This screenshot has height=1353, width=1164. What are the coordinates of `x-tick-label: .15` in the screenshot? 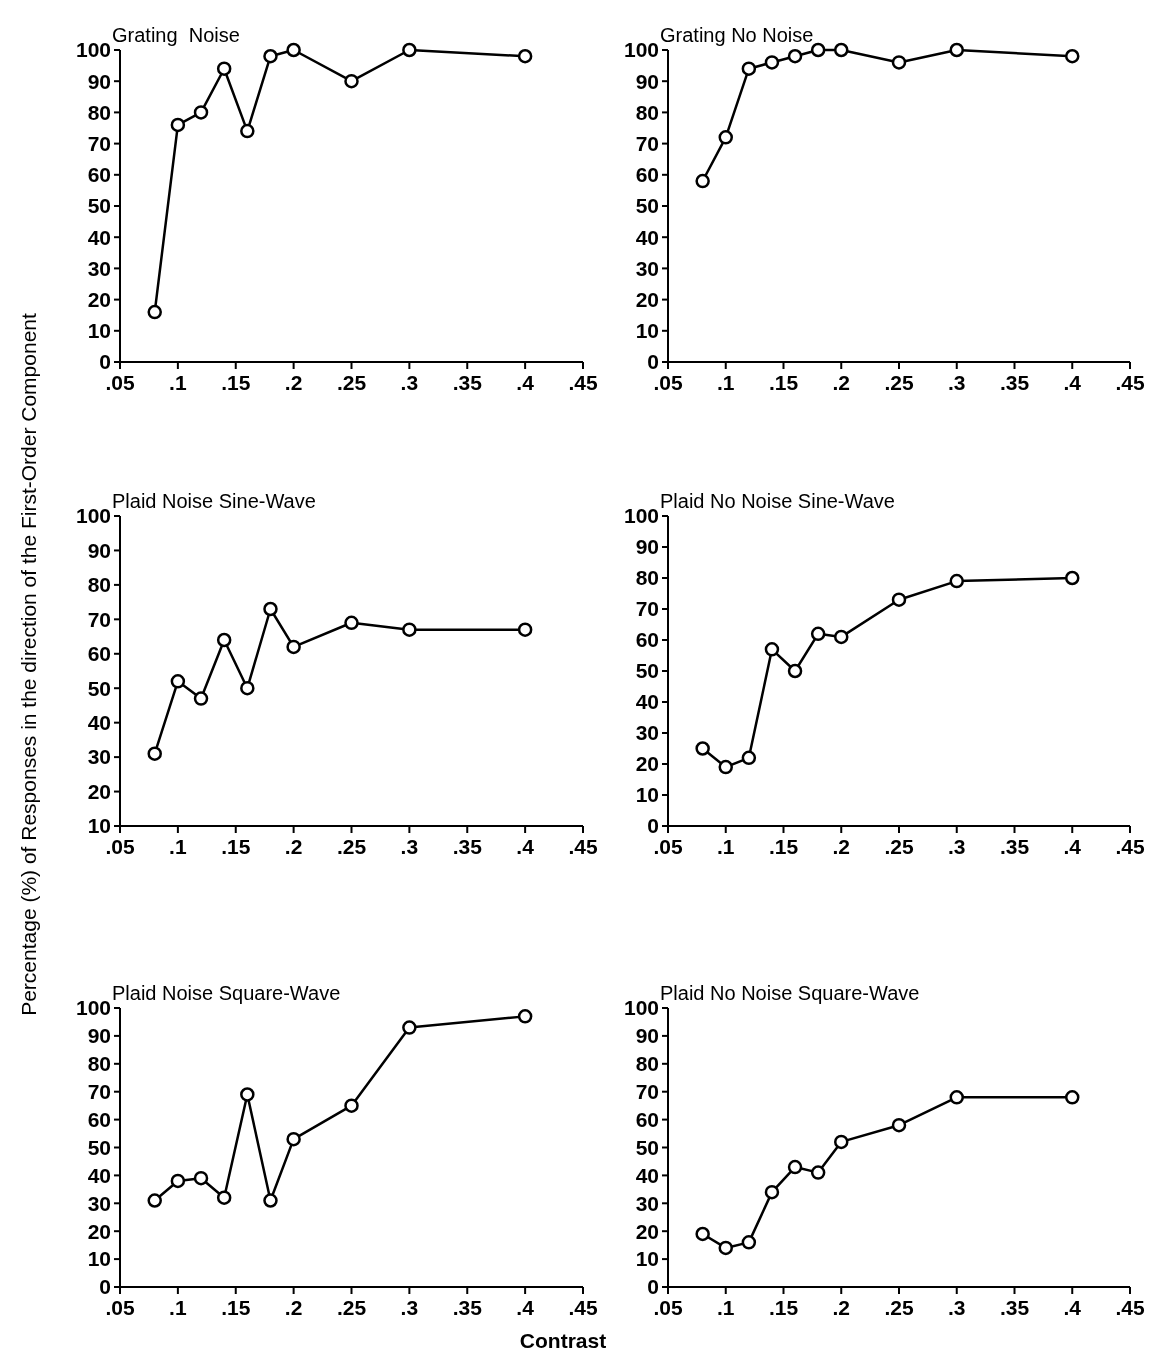 It's located at (236, 382).